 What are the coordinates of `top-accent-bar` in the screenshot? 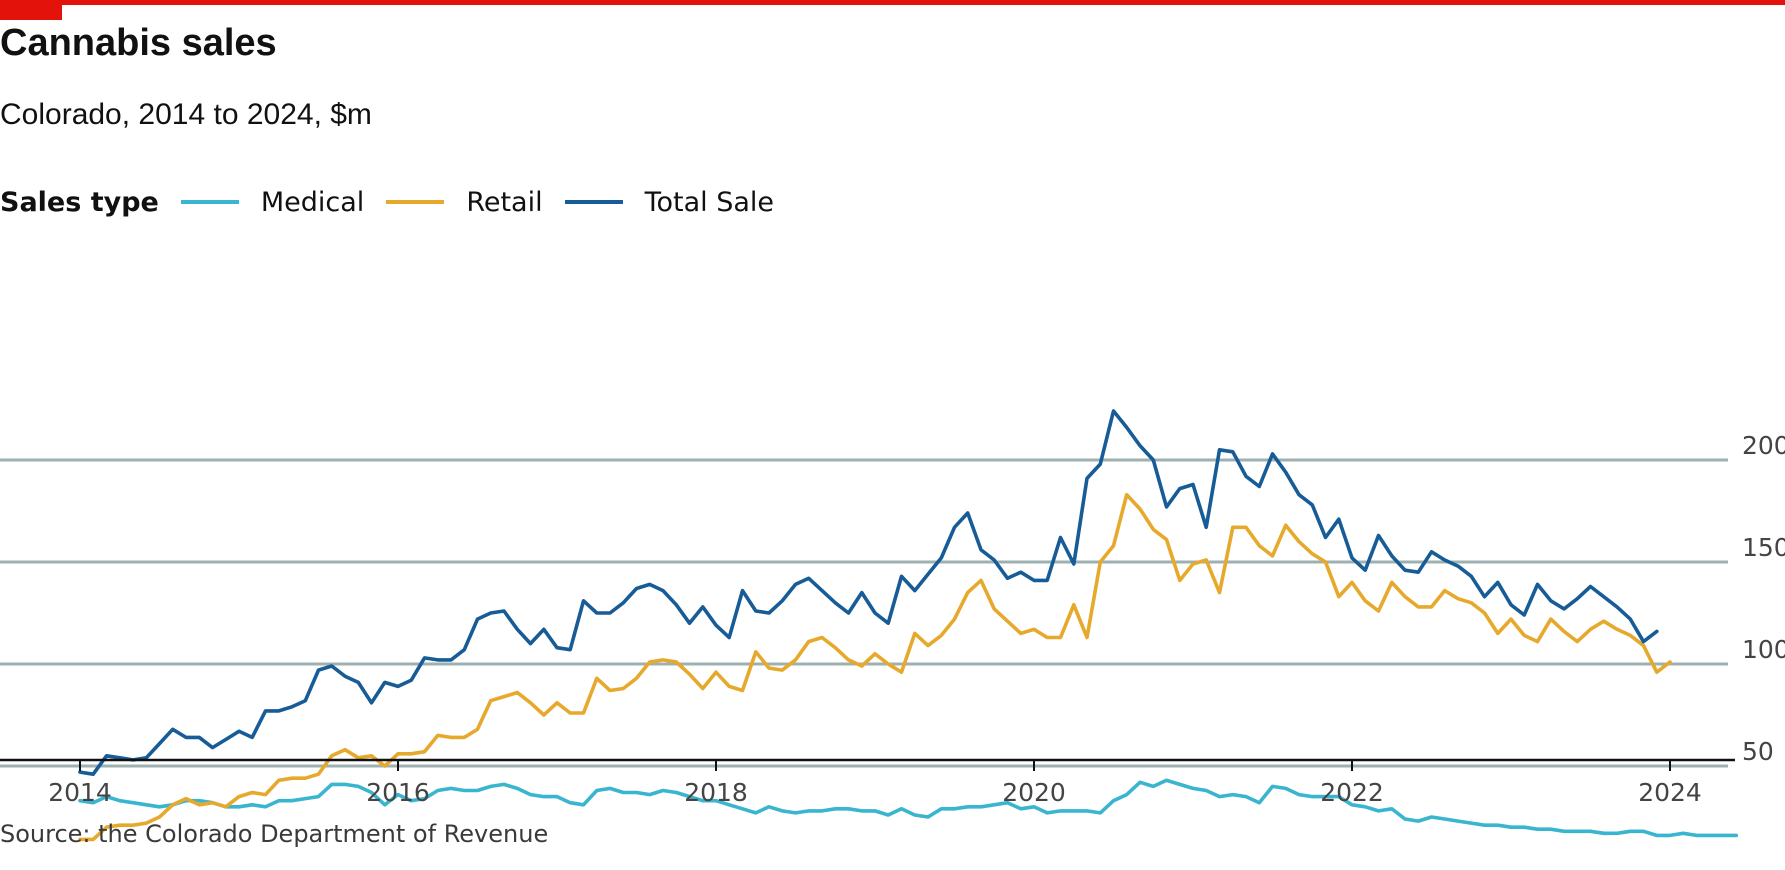 It's located at (892, 2).